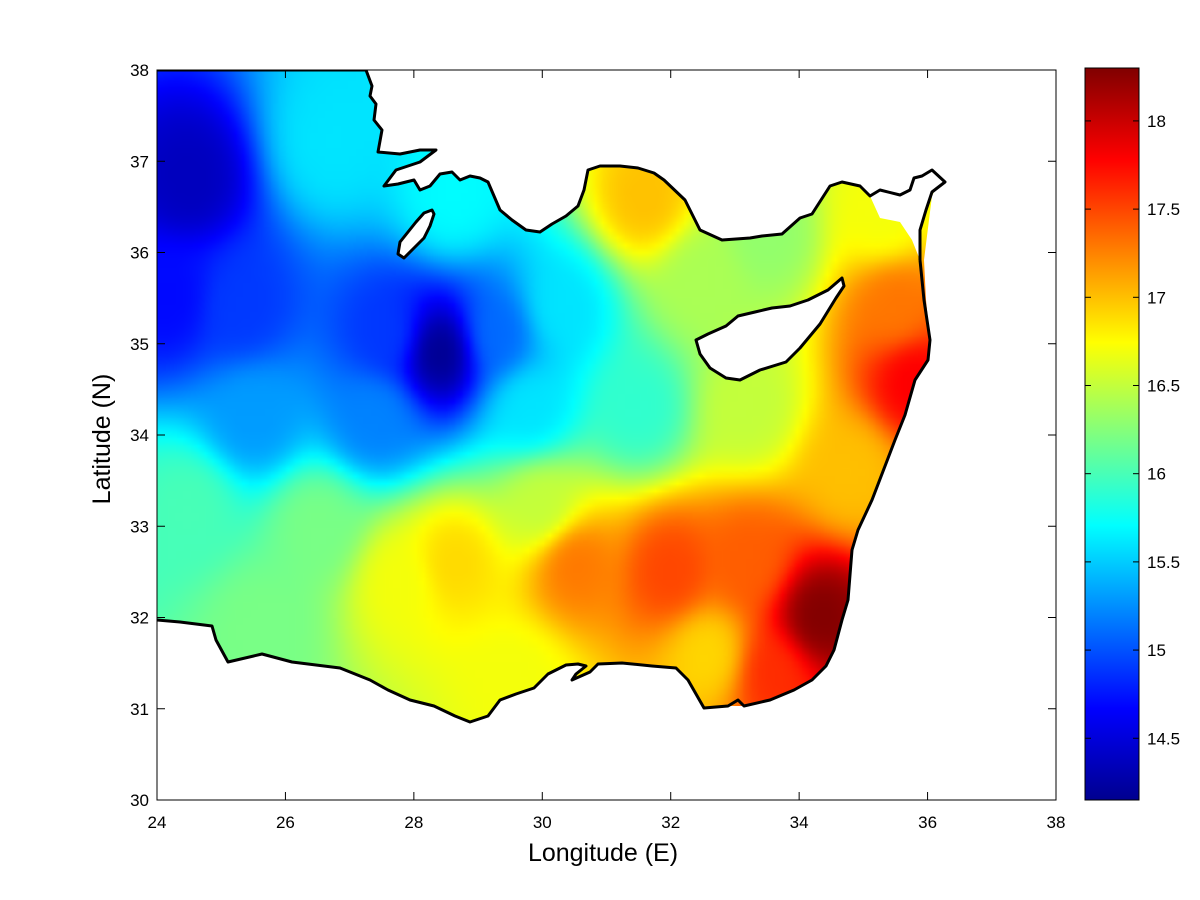 Image resolution: width=1200 pixels, height=900 pixels. I want to click on y-tick-label: 30, so click(139, 800).